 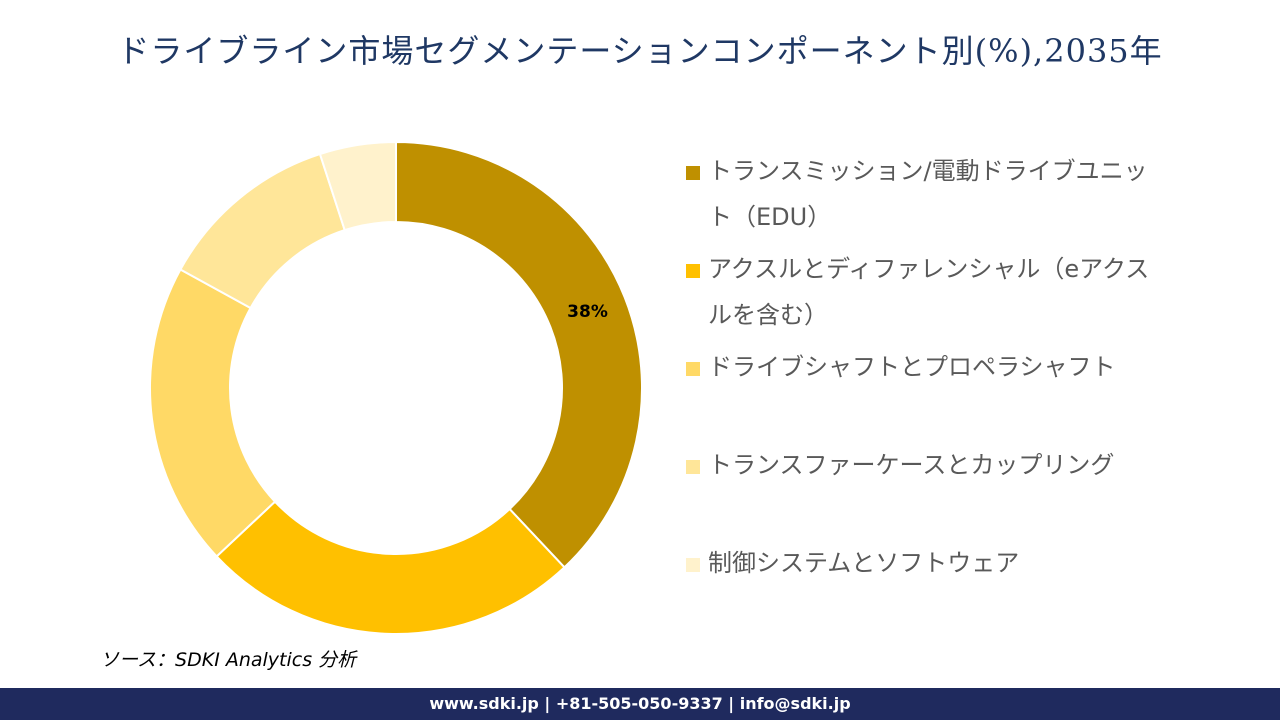 What do you see at coordinates (228, 660) in the screenshot?
I see `source: ソース：SDKI Analytics 分析` at bounding box center [228, 660].